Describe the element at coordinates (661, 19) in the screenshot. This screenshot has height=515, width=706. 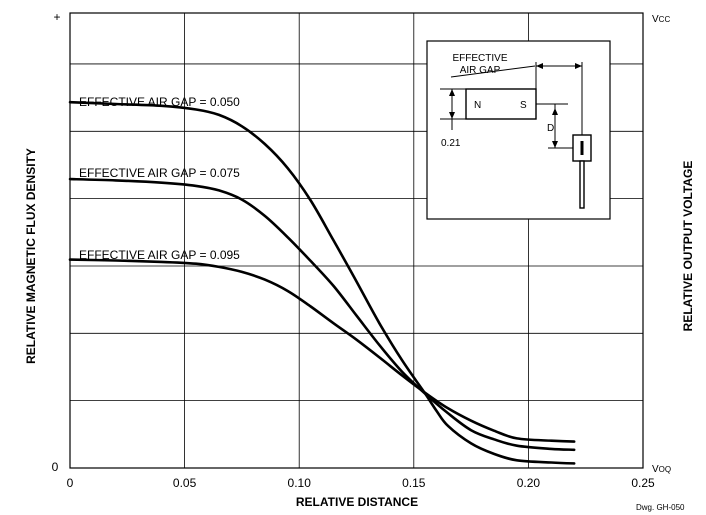
I see `vcc-label: VCC` at that location.